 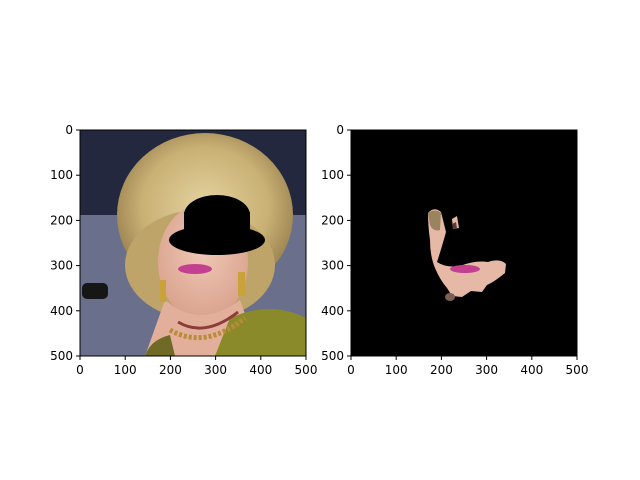 What do you see at coordinates (351, 370) in the screenshot?
I see `right-xtick-label: 0` at bounding box center [351, 370].